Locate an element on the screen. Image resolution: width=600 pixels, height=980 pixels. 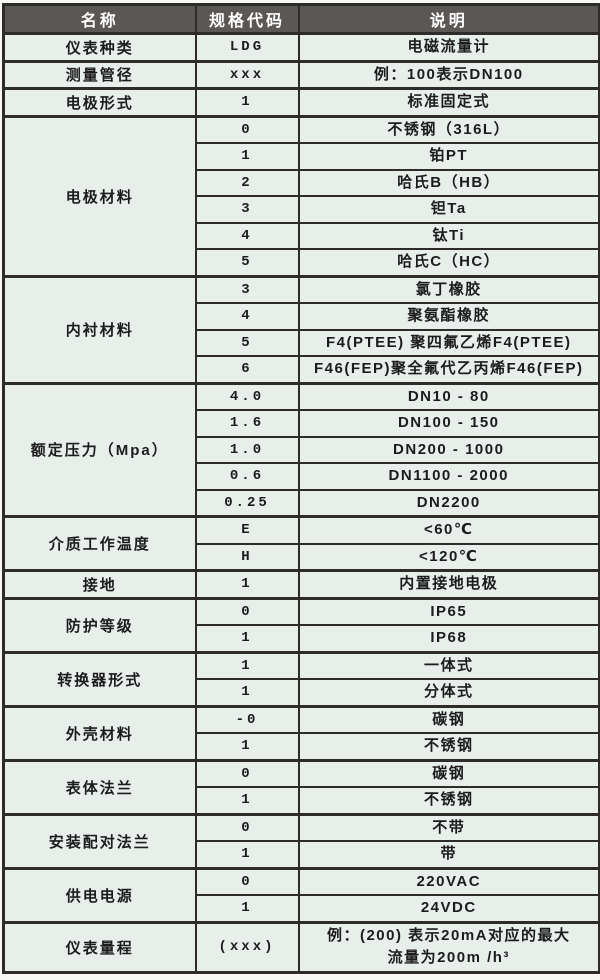
table-row: 3 钽Ta is located at coordinates (302, 209).